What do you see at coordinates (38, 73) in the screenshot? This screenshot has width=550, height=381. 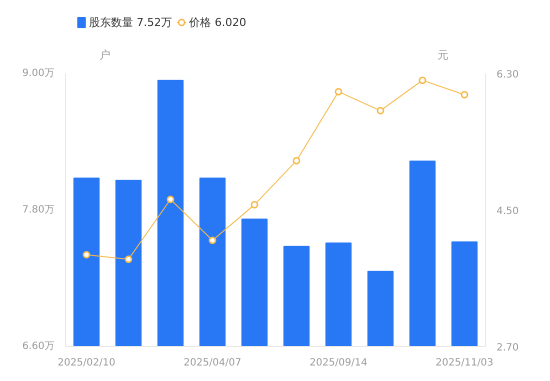 I see `y-tick-label: 9.00万` at bounding box center [38, 73].